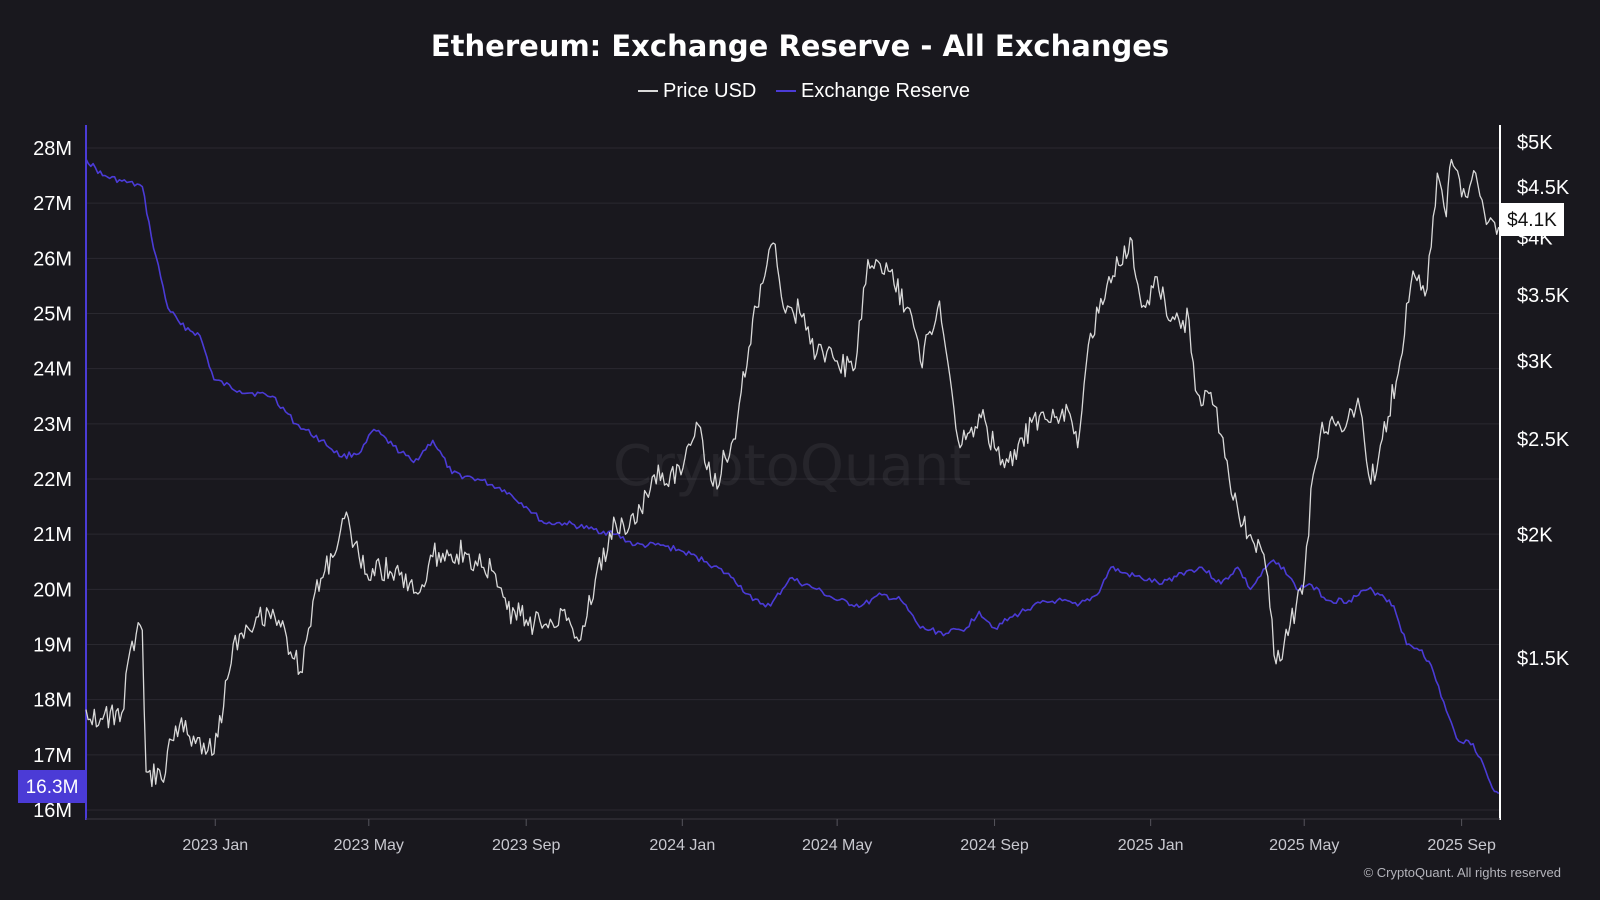 This screenshot has width=1600, height=900. What do you see at coordinates (52, 370) in the screenshot?
I see `left-tick-label: 24M` at bounding box center [52, 370].